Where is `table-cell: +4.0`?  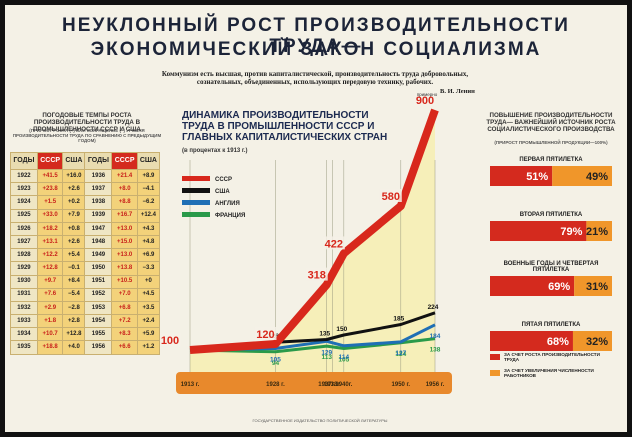 table-cell: +4.0 is located at coordinates (74, 347).